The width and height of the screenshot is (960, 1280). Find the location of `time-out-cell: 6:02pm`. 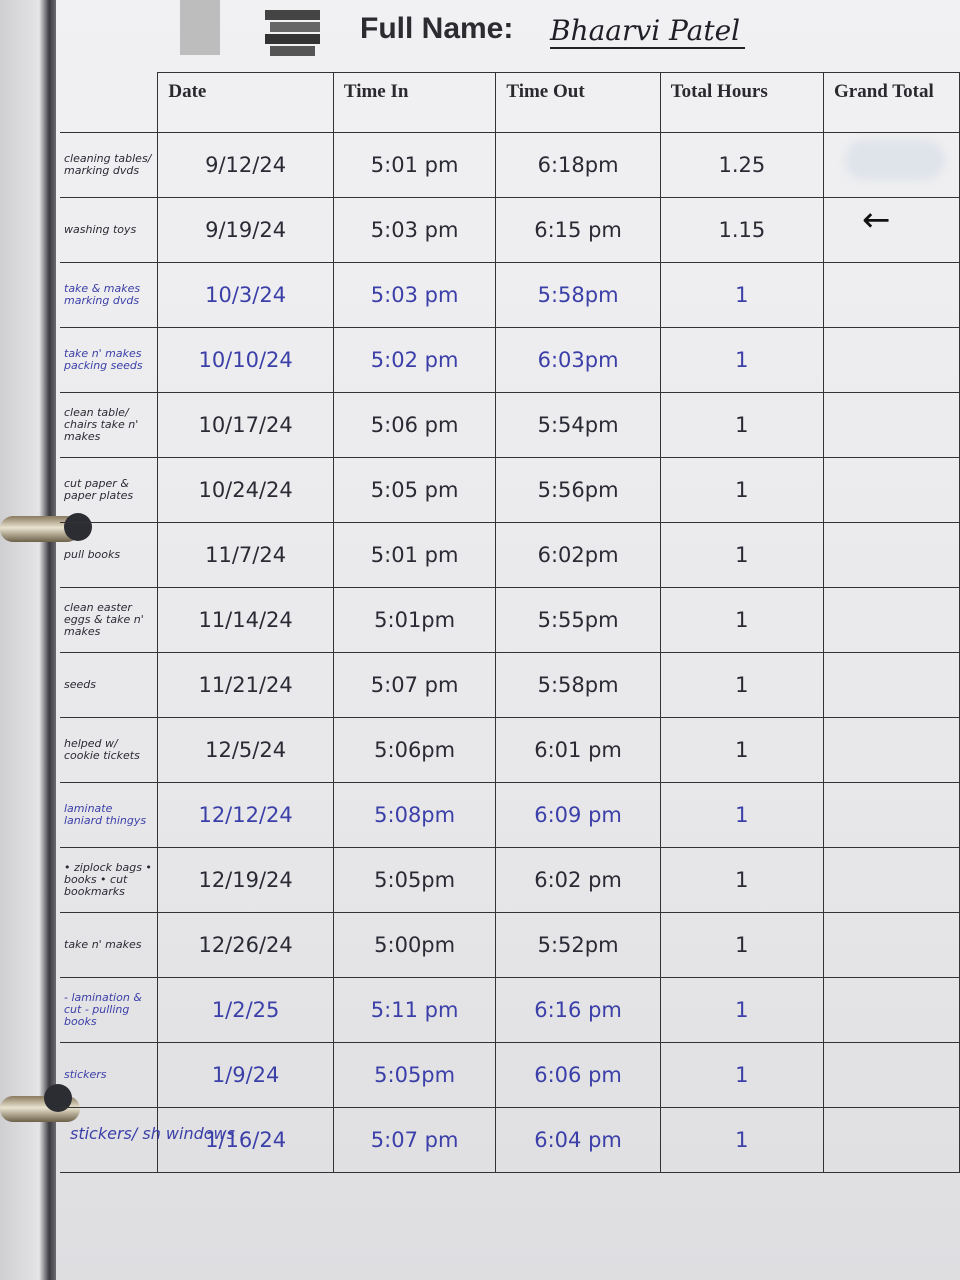

time-out-cell: 6:02pm is located at coordinates (578, 555).